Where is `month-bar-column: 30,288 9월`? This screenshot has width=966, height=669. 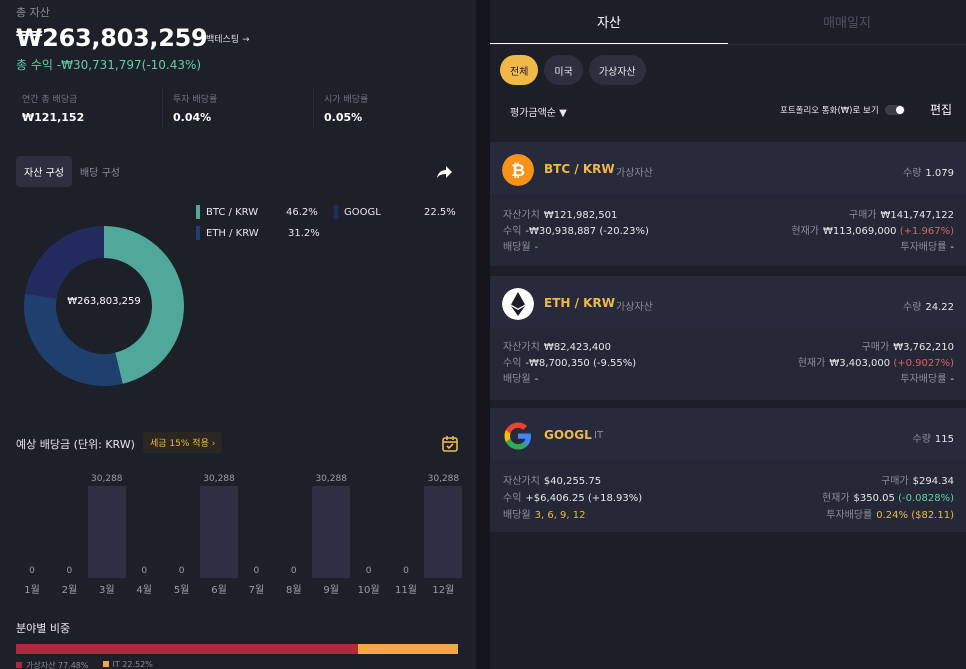 month-bar-column: 30,288 9월 is located at coordinates (331, 532).